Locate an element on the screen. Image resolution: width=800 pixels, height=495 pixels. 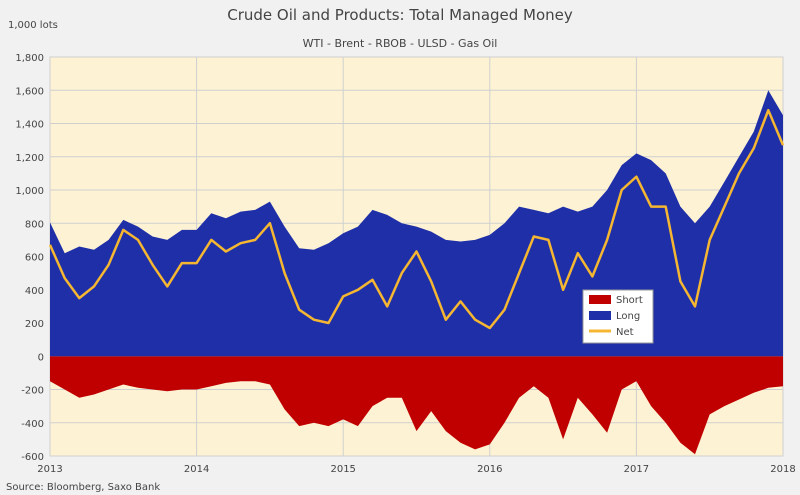
y-tick-label: 800 is located at coordinates (34, 224).